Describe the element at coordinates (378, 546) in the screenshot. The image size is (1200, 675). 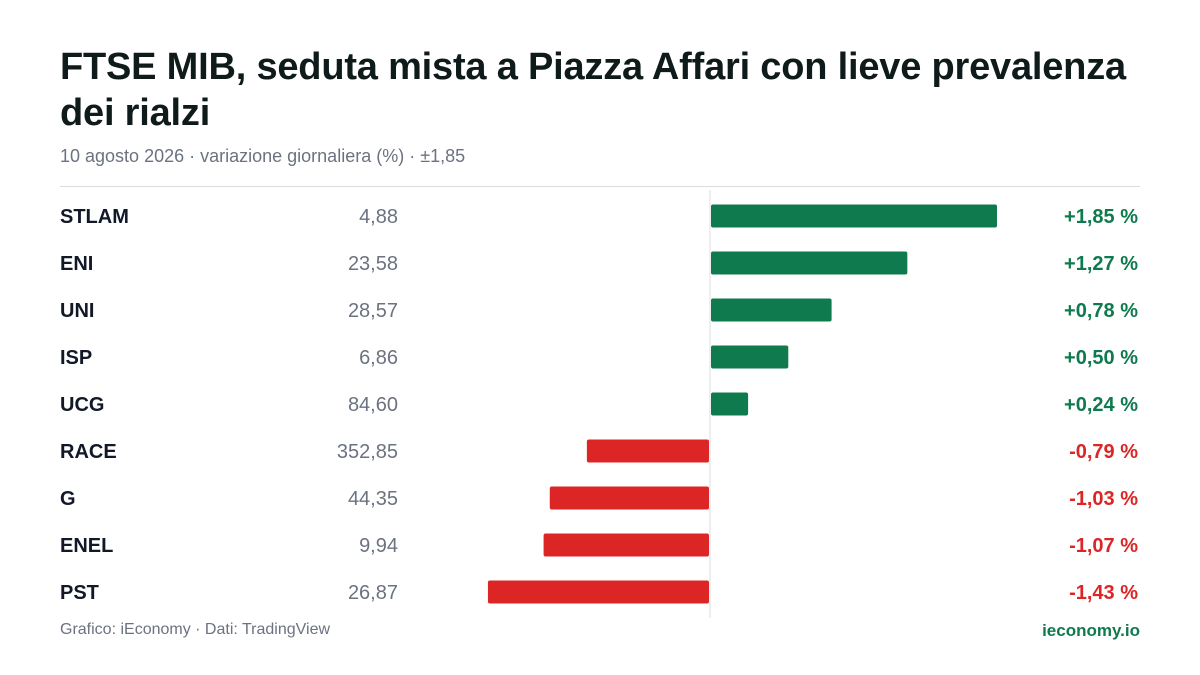
I see `price-label: 9,94` at that location.